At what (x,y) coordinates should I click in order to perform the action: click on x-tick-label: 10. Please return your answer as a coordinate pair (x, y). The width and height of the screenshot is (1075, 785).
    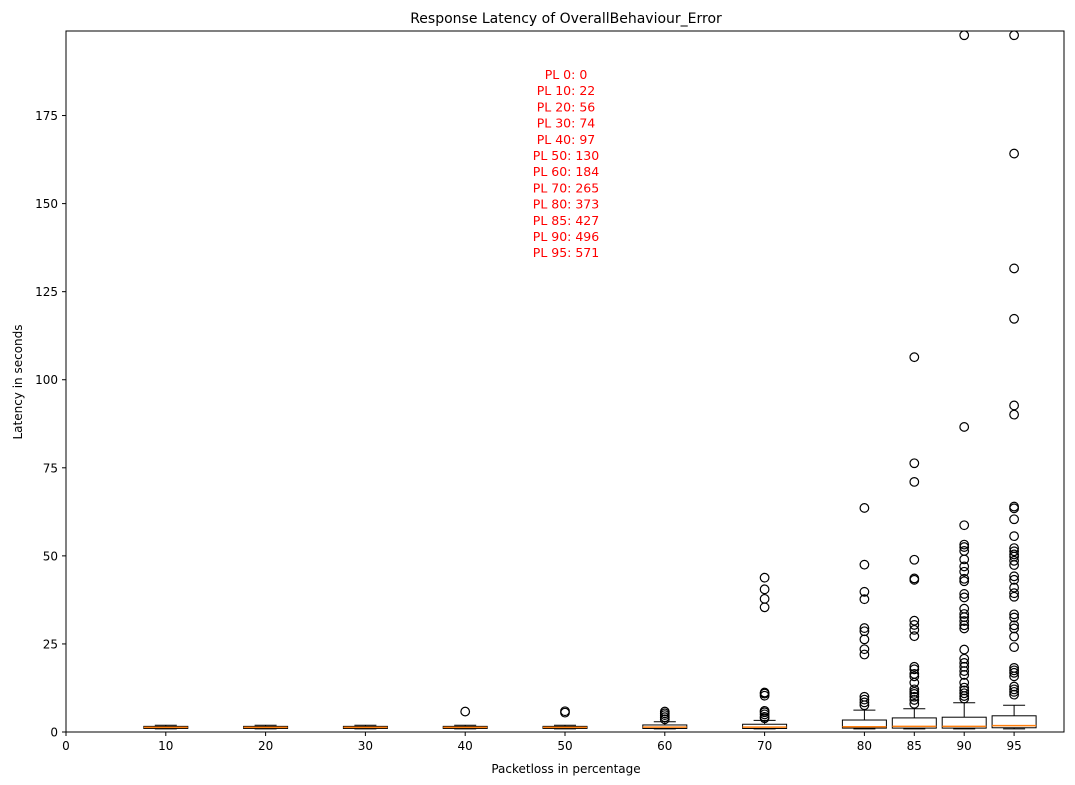
    Looking at the image, I should click on (165, 746).